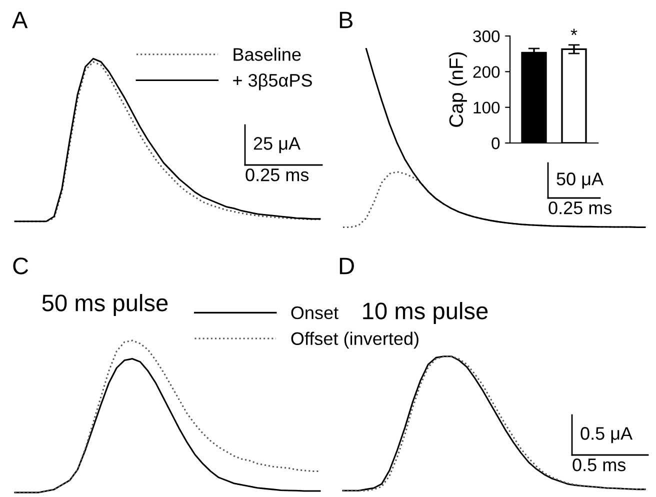  I want to click on legend-label: + 3β5αPS, so click(272, 81).